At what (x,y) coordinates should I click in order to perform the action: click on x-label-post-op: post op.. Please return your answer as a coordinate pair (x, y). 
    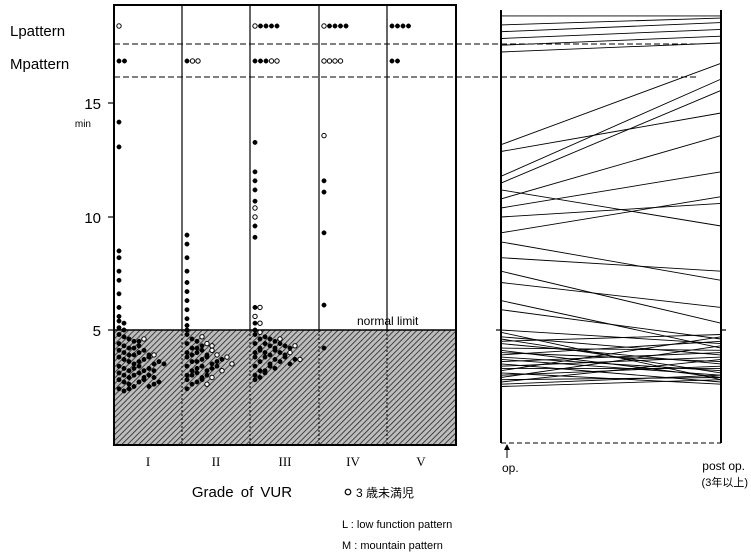
    Looking at the image, I should click on (723, 466).